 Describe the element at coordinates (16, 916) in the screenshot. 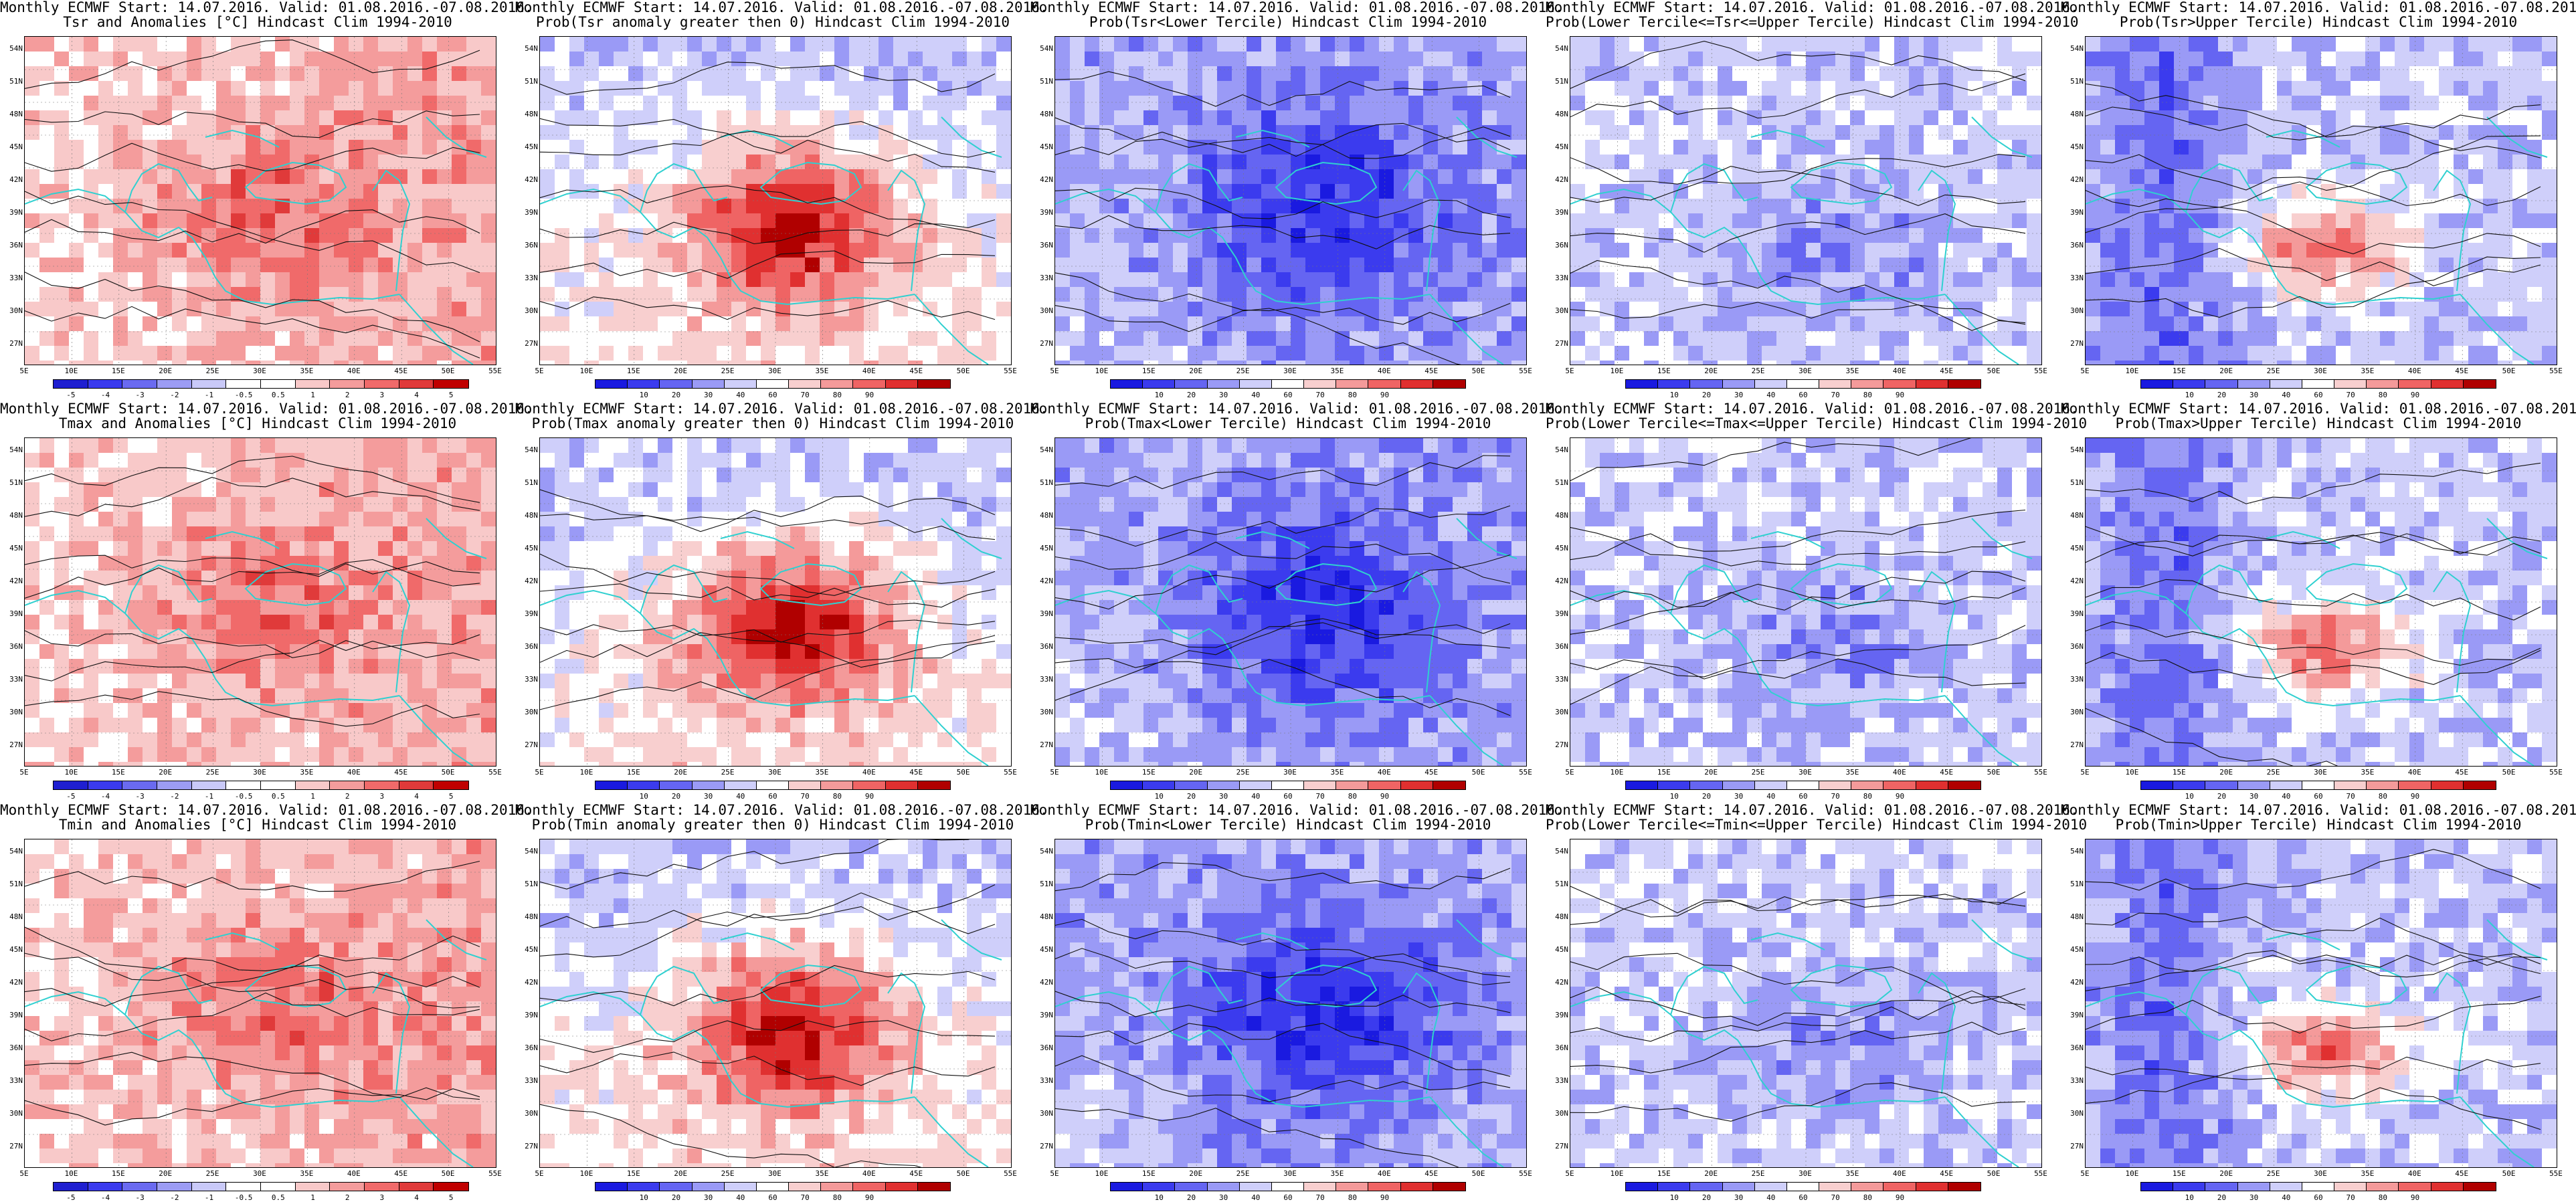

I see `latitude-label: 48N` at that location.